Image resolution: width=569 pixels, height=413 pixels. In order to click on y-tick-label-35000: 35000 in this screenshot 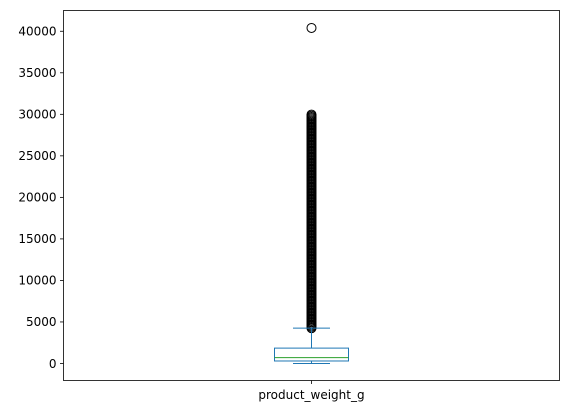, I will do `click(37, 73)`.